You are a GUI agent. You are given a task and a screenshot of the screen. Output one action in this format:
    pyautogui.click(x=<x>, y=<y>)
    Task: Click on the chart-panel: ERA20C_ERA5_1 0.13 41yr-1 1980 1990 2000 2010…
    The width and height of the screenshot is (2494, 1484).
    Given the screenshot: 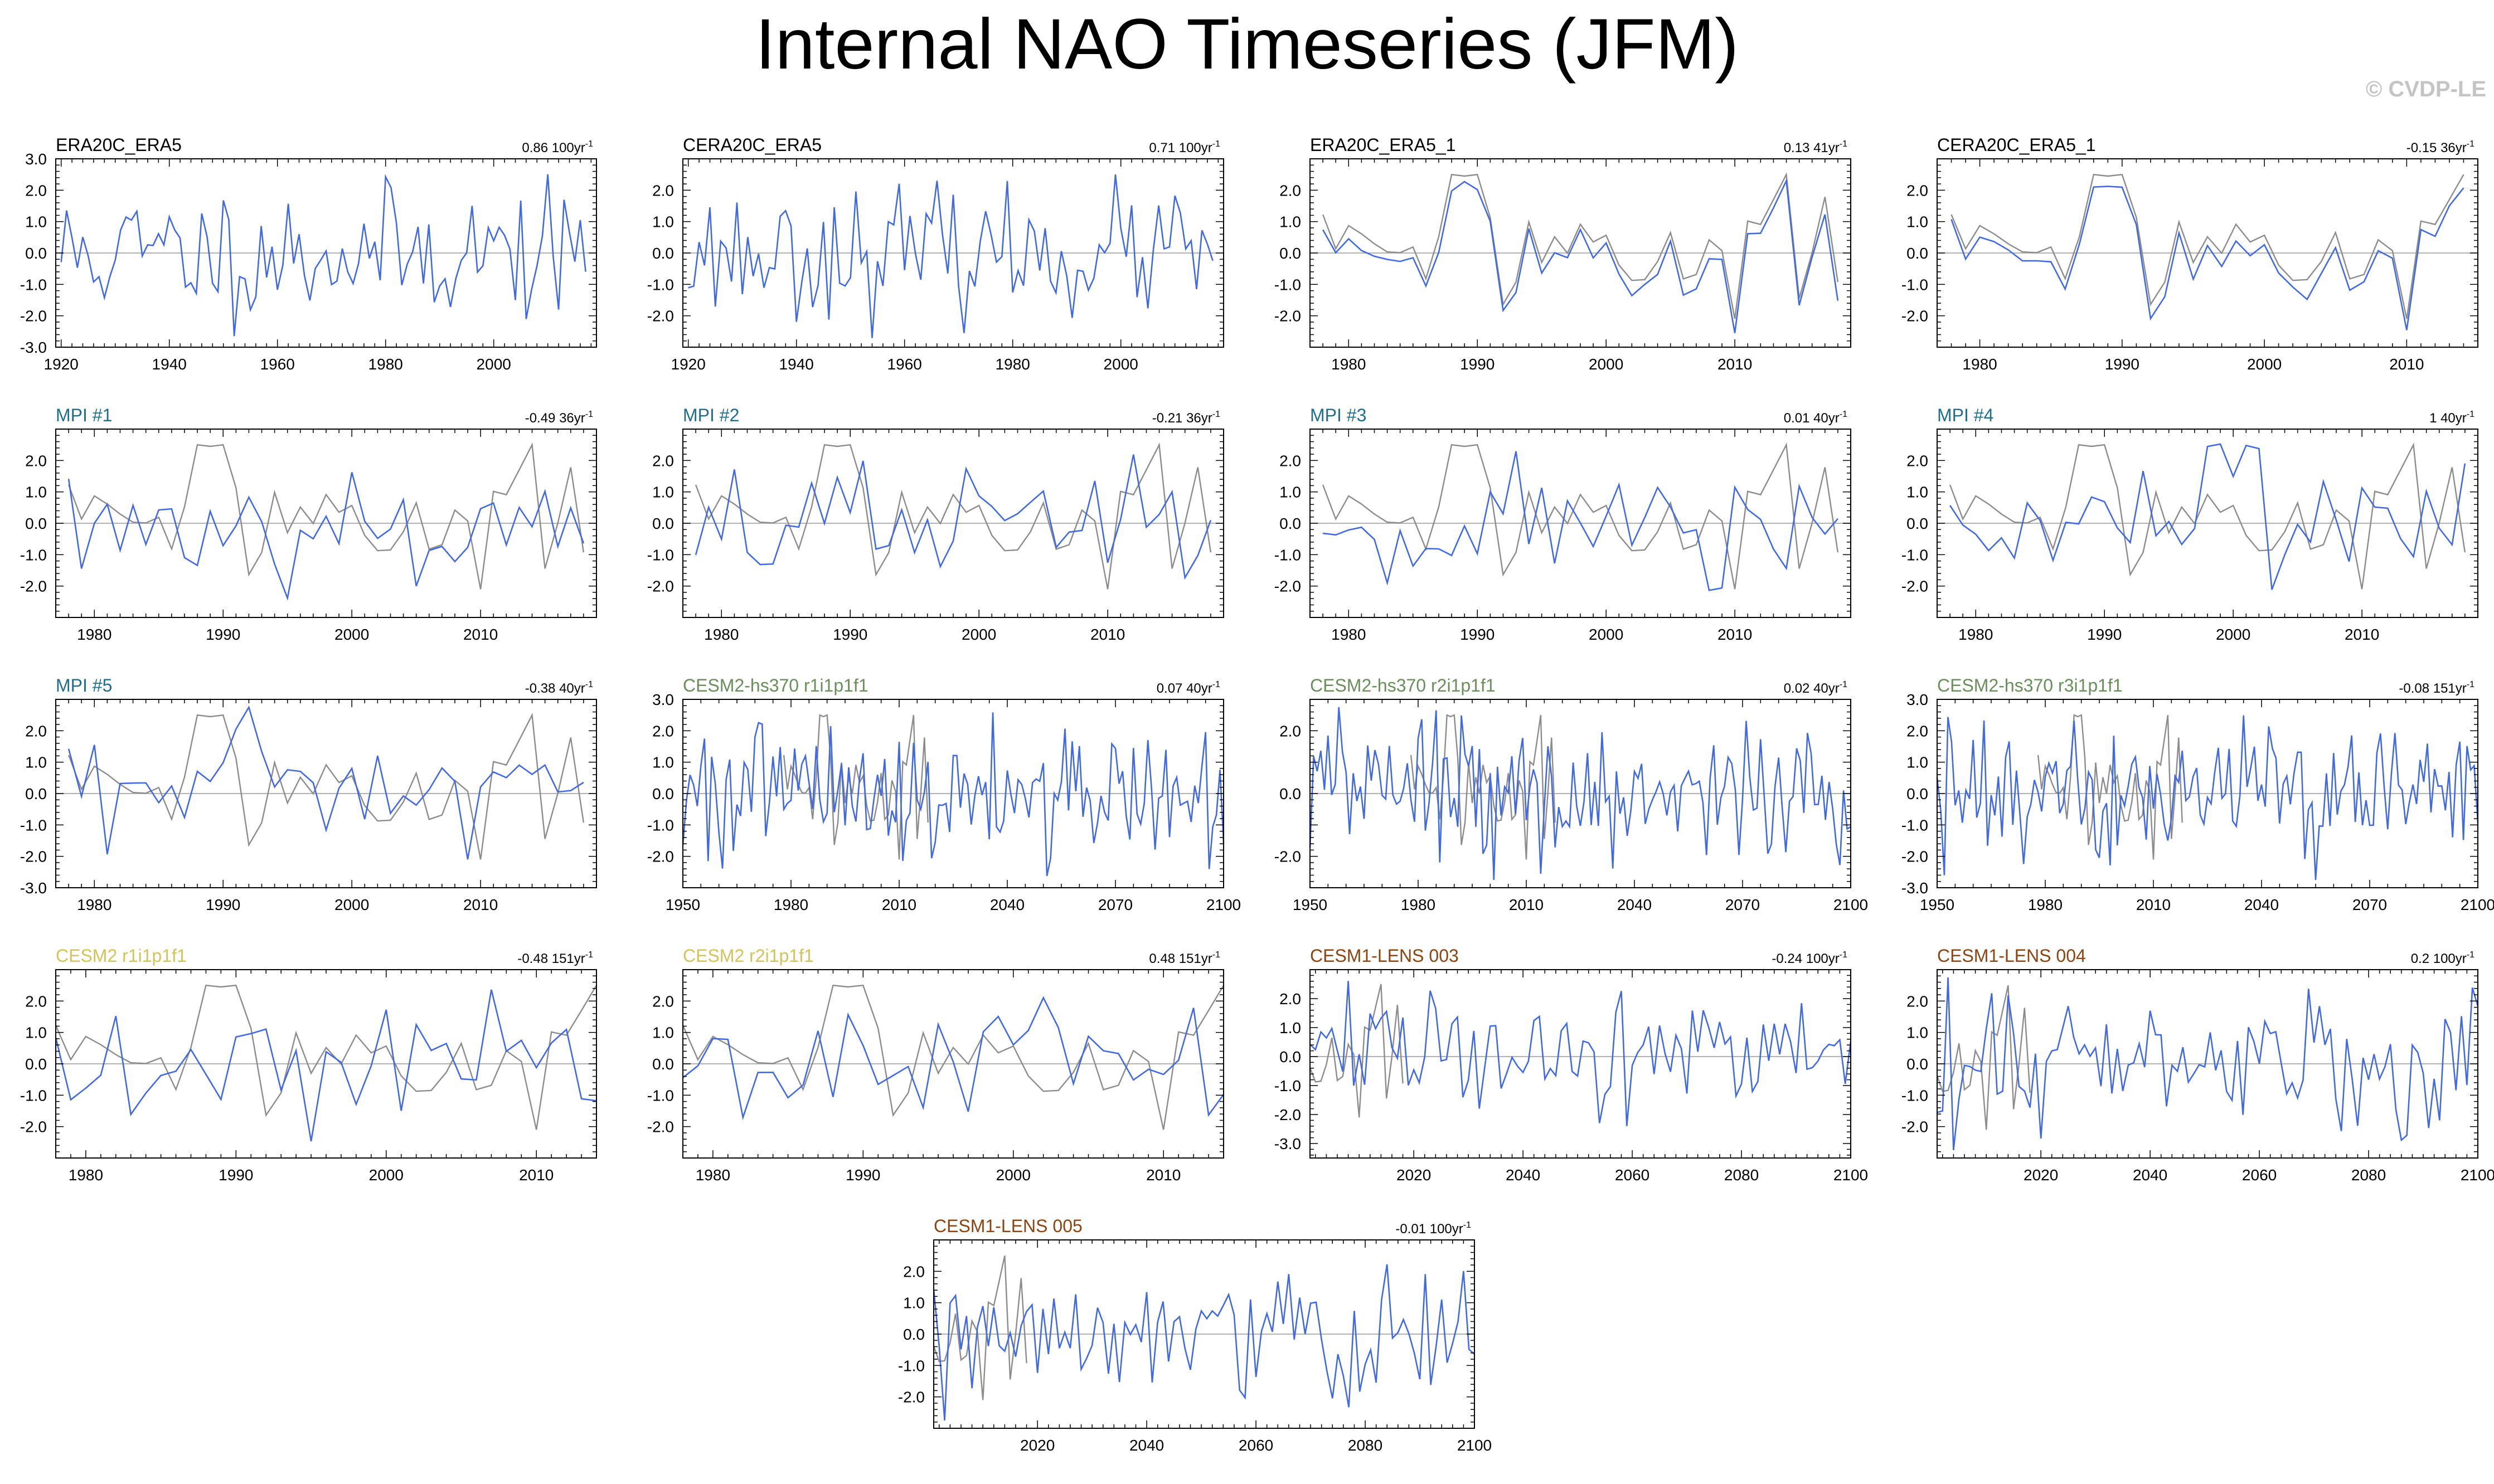 What is the action you would take?
    pyautogui.click(x=1562, y=254)
    